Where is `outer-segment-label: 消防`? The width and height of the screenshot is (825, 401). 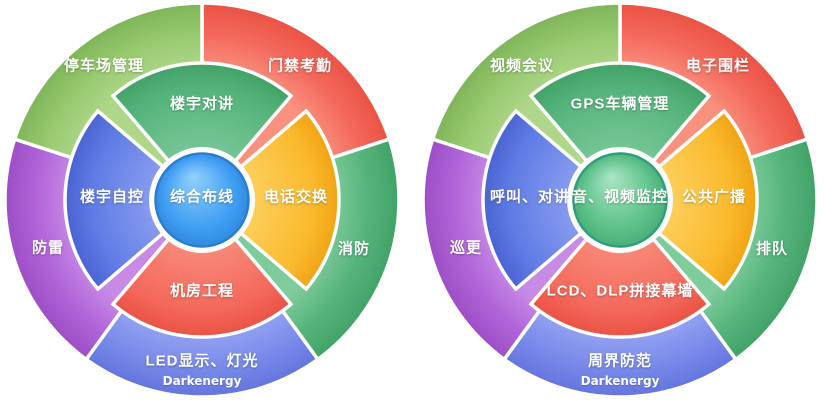
outer-segment-label: 消防 is located at coordinates (354, 249).